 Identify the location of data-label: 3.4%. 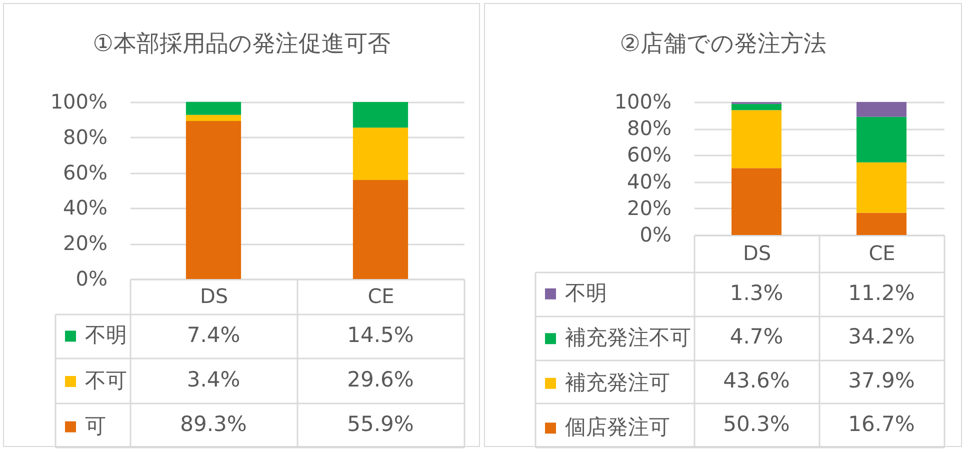
(213, 379).